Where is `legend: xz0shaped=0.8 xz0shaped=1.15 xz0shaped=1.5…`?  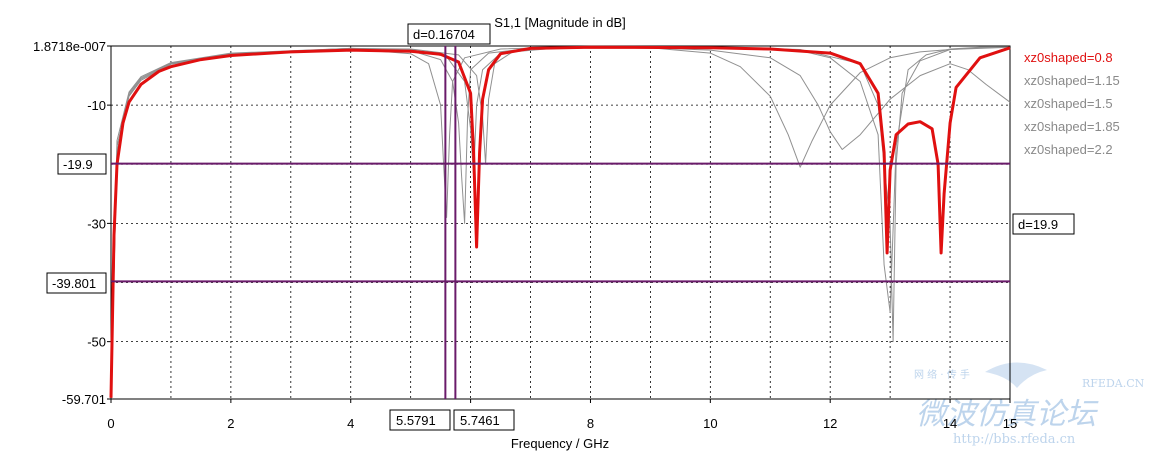 legend: xz0shaped=0.8 xz0shaped=1.15 xz0shaped=1.5… is located at coordinates (1072, 103).